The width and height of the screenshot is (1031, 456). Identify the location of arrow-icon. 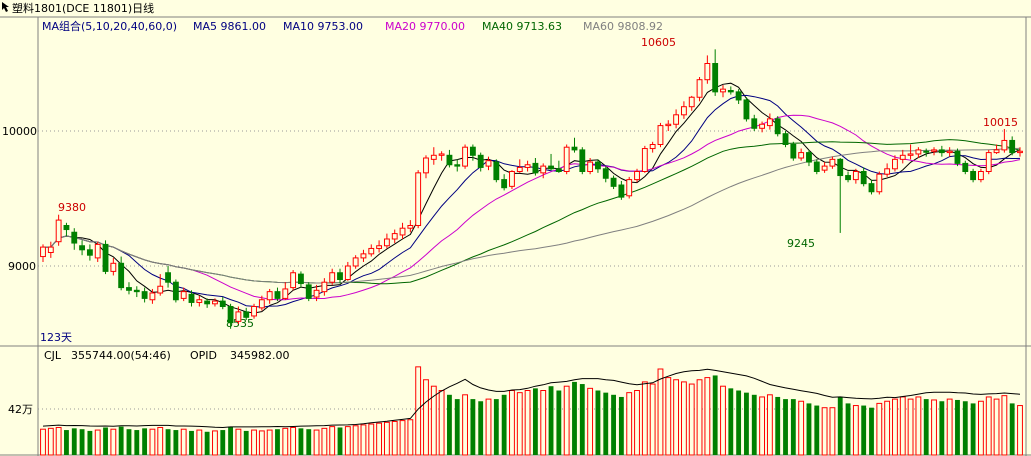
(5, 7).